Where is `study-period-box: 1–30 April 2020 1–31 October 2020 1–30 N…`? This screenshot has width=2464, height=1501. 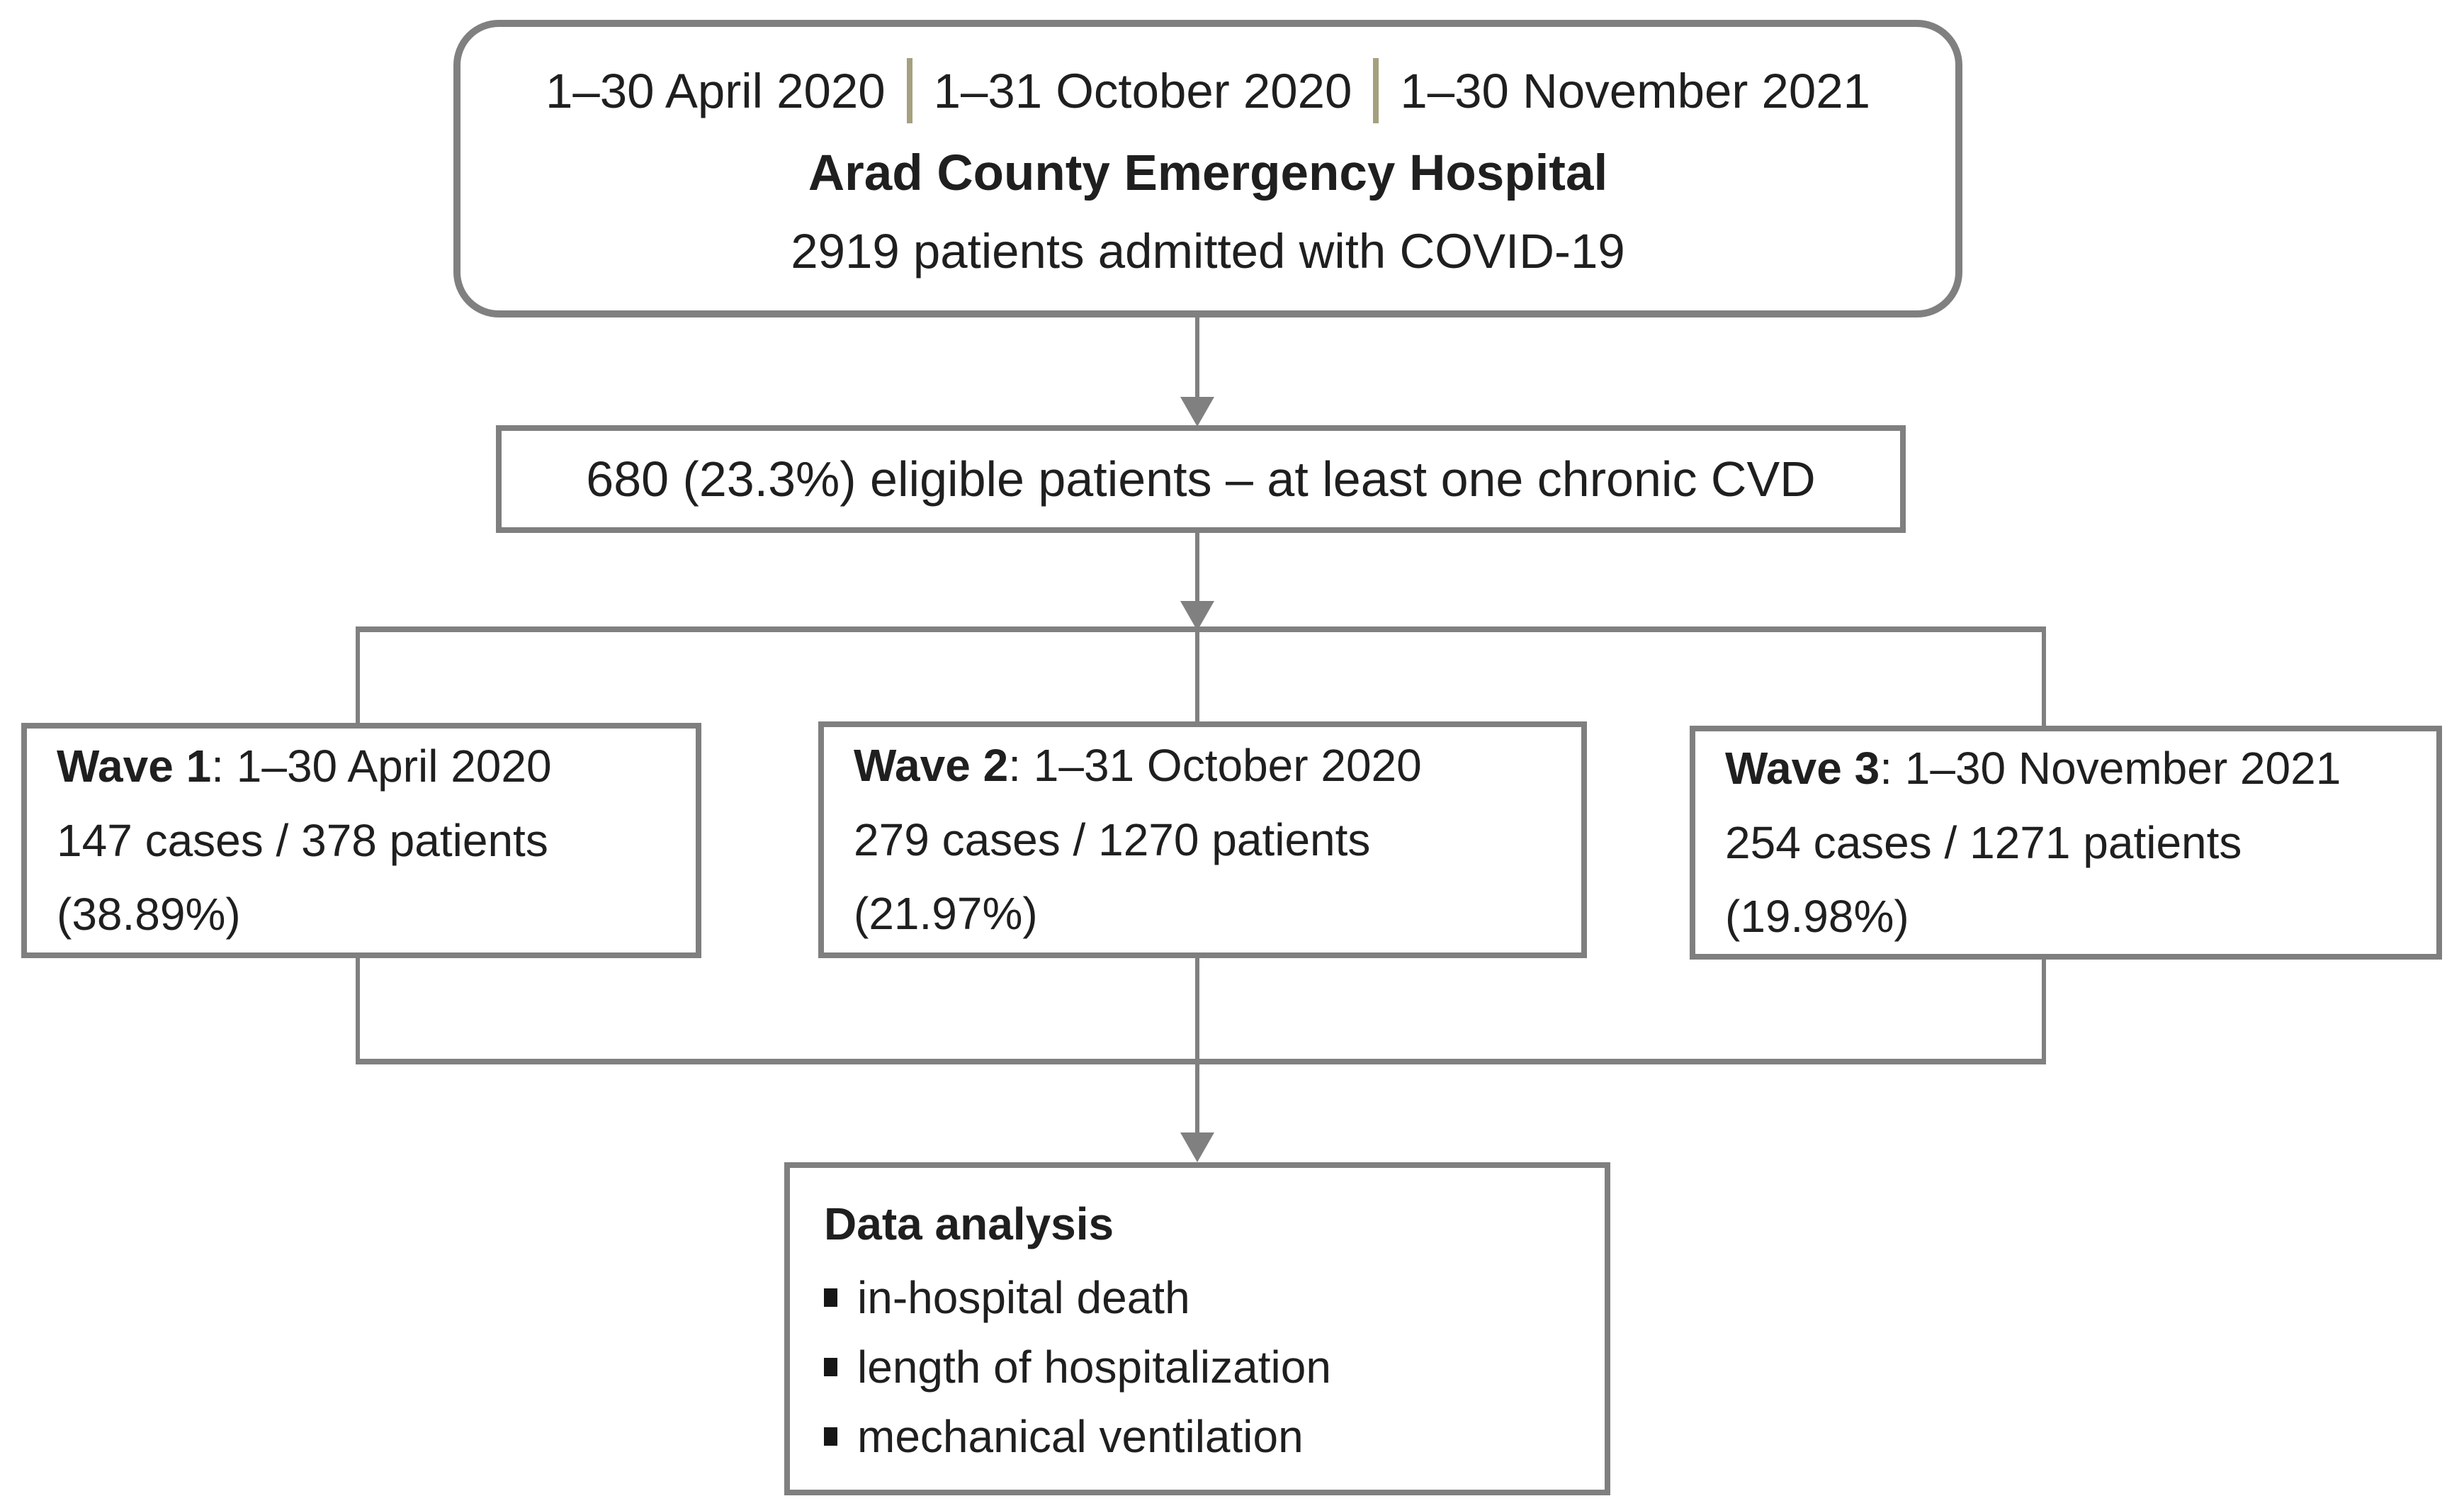 study-period-box: 1–30 April 2020 1–31 October 2020 1–30 N… is located at coordinates (1207, 168).